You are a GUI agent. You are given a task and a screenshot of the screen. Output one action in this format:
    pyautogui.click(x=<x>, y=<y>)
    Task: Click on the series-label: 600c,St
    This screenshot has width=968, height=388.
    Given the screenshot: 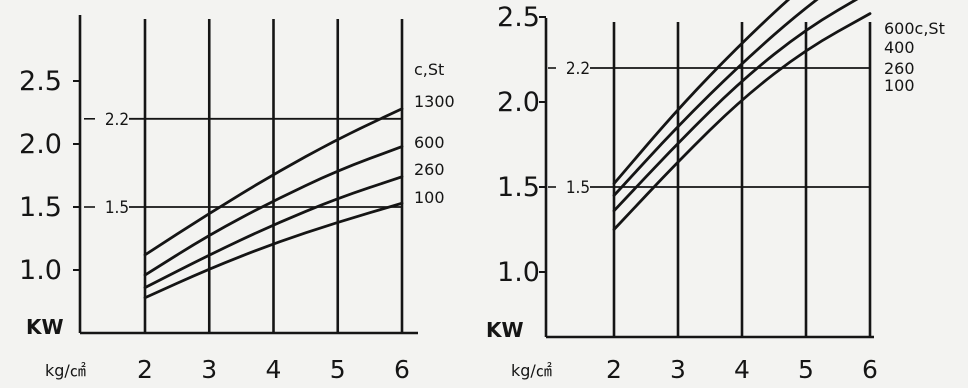 What is the action you would take?
    pyautogui.click(x=914, y=28)
    